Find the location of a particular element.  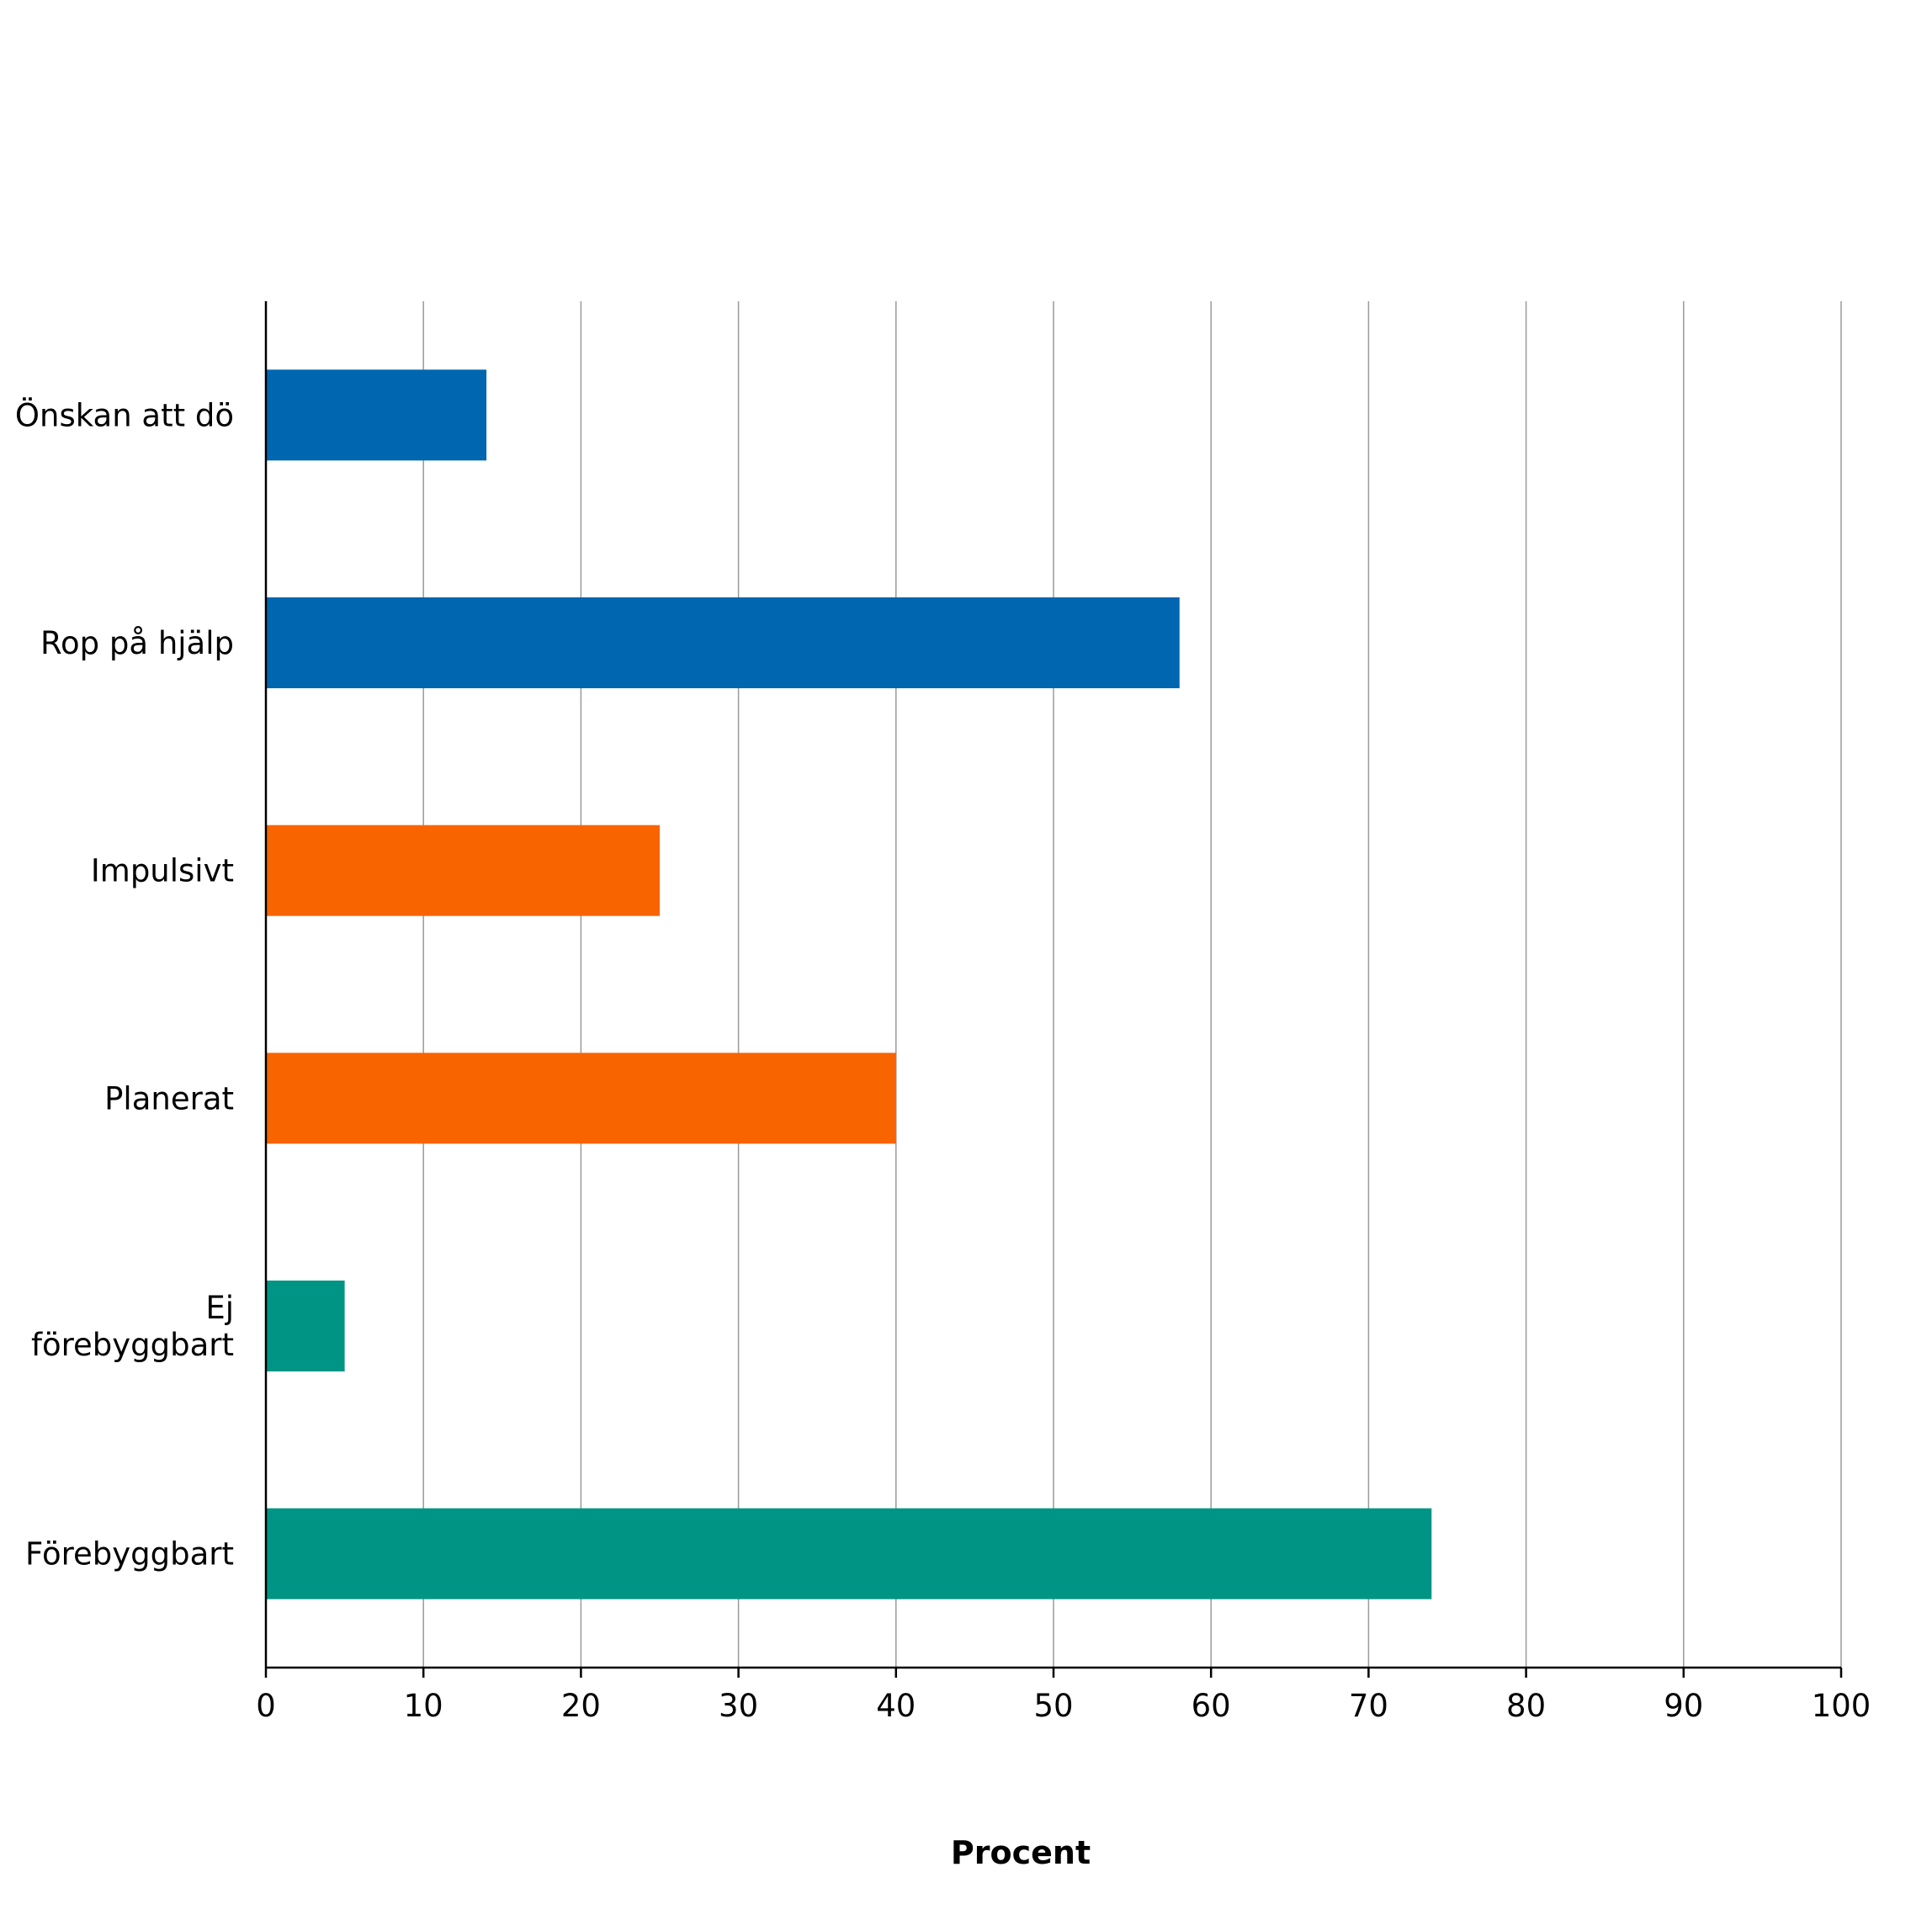

category-label-1: Önskan att dö is located at coordinates (124, 415).